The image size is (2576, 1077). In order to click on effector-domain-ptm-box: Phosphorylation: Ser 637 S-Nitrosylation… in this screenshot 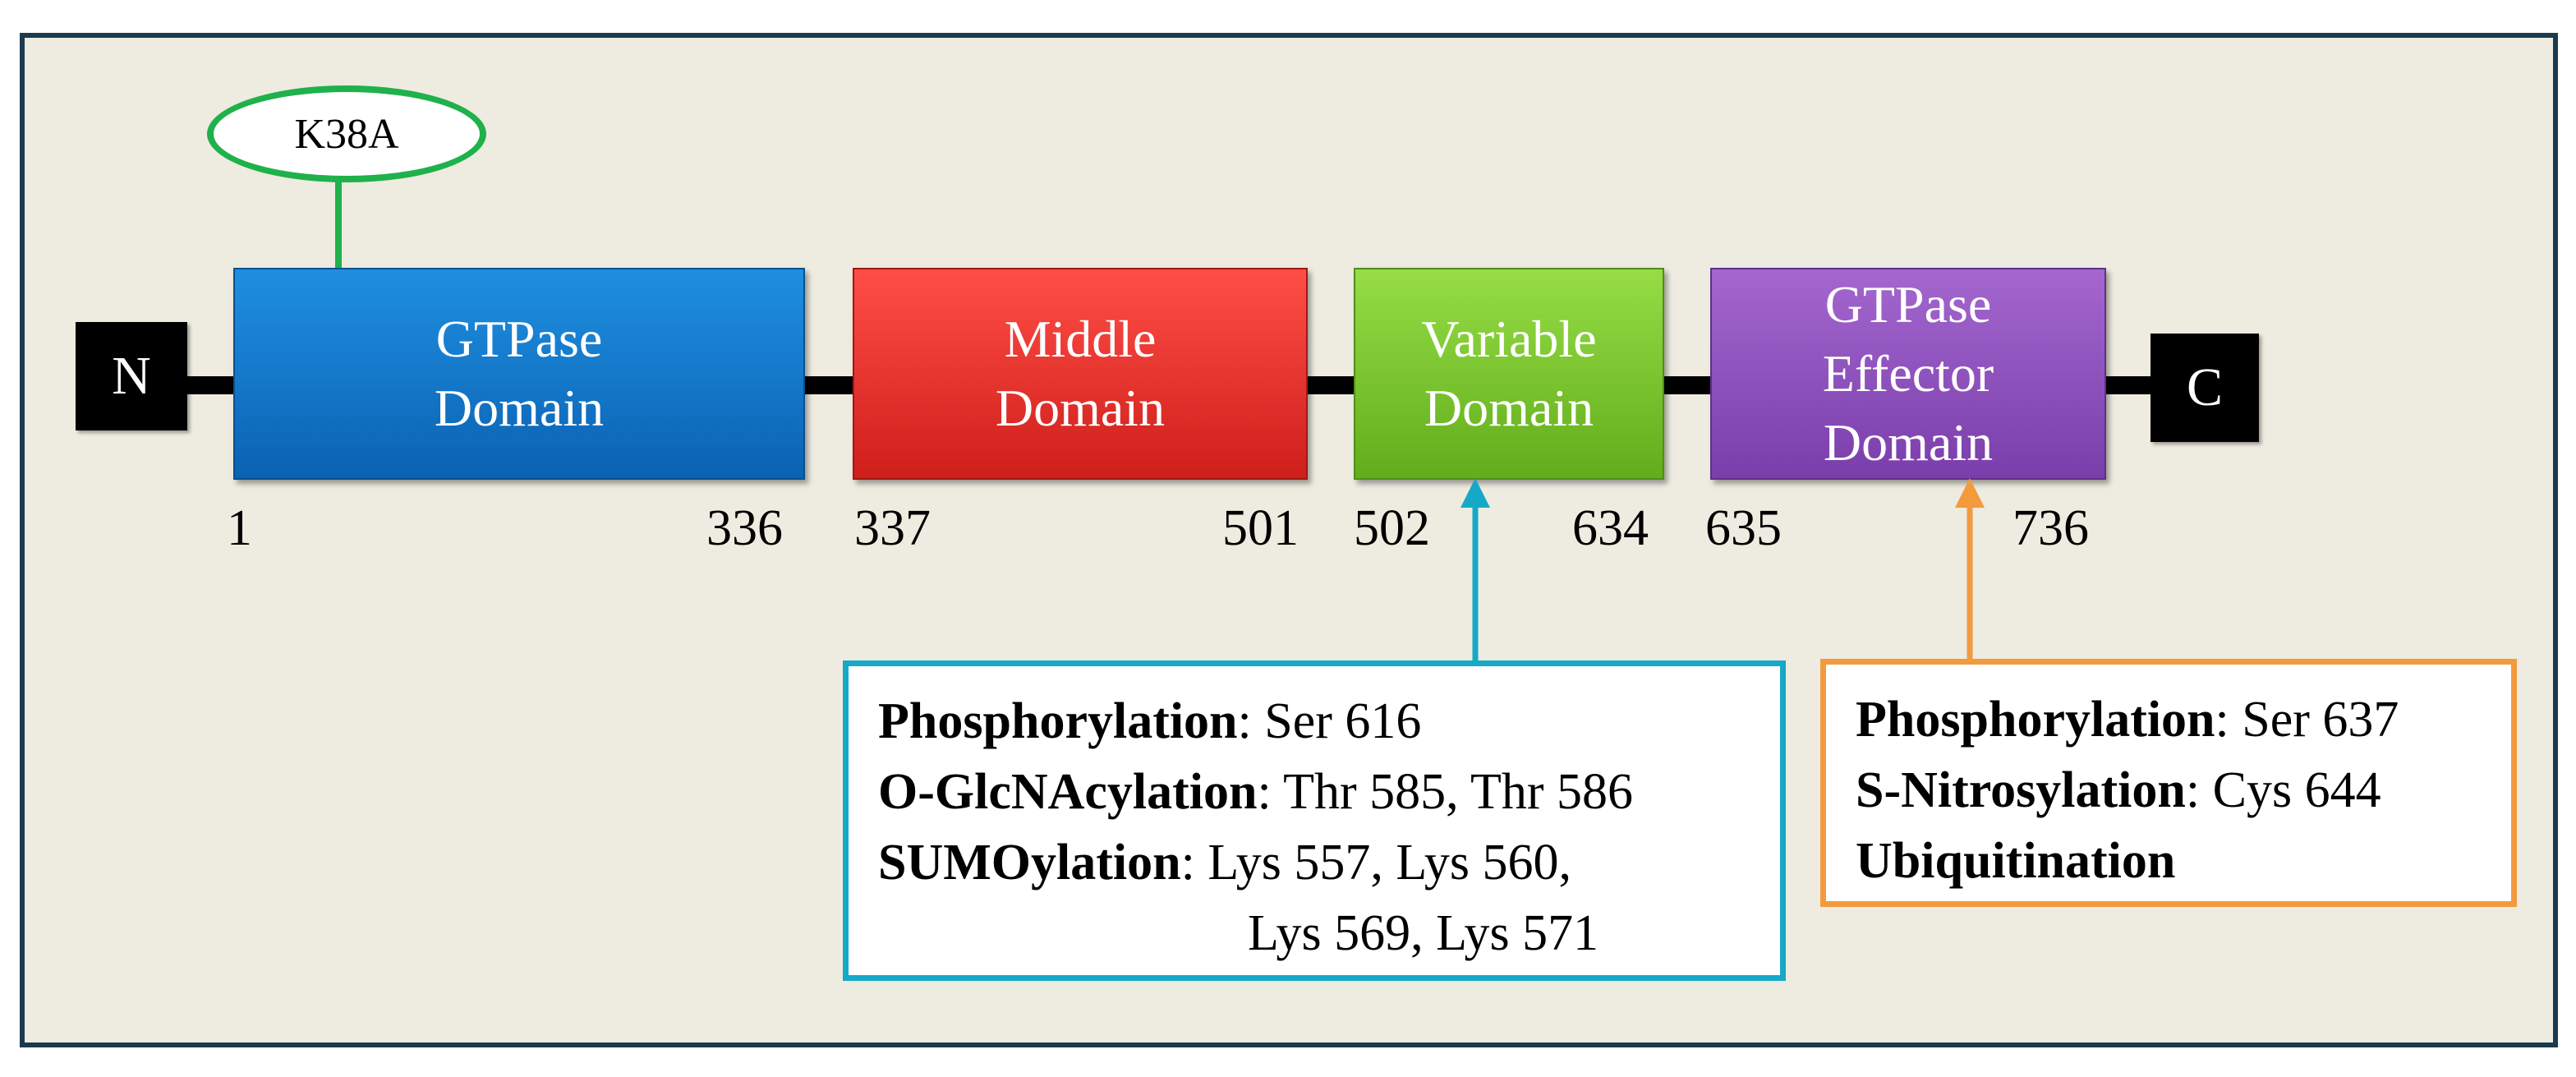, I will do `click(2168, 783)`.